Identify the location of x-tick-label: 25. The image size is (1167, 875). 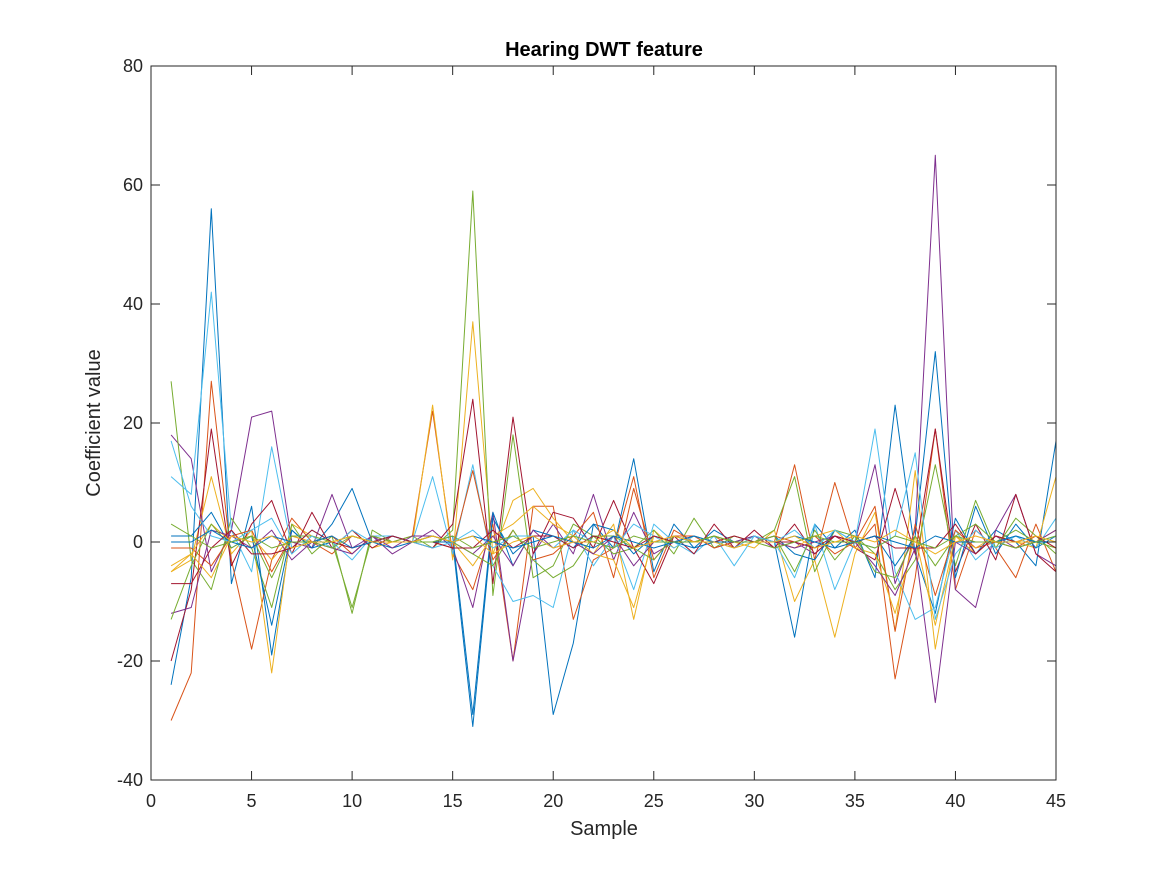
(654, 801).